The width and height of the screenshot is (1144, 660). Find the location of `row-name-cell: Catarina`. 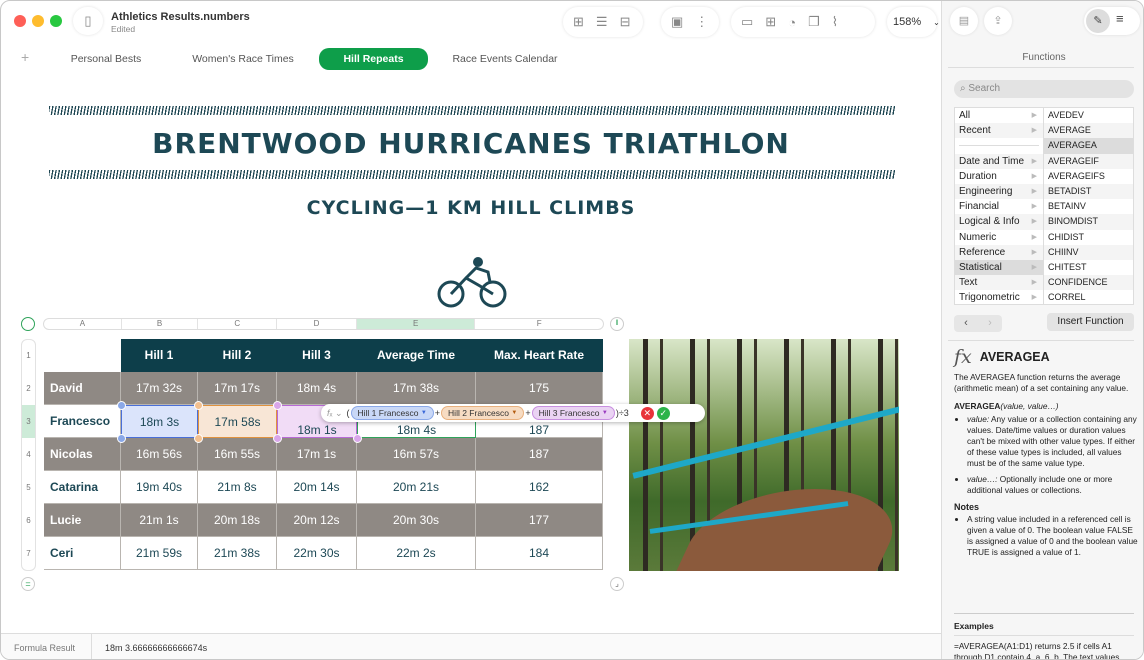

row-name-cell: Catarina is located at coordinates (82, 487).